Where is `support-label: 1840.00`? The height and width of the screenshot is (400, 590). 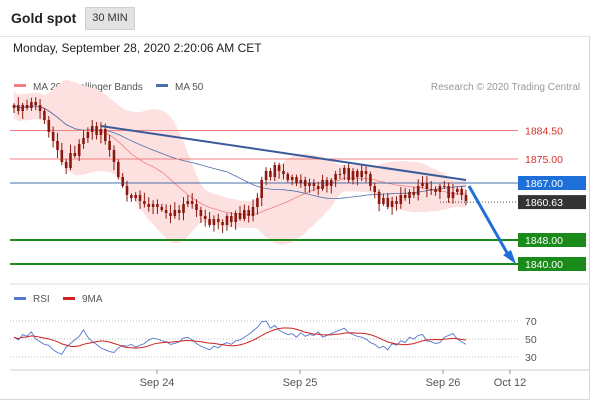
support-label: 1840.00 is located at coordinates (544, 265).